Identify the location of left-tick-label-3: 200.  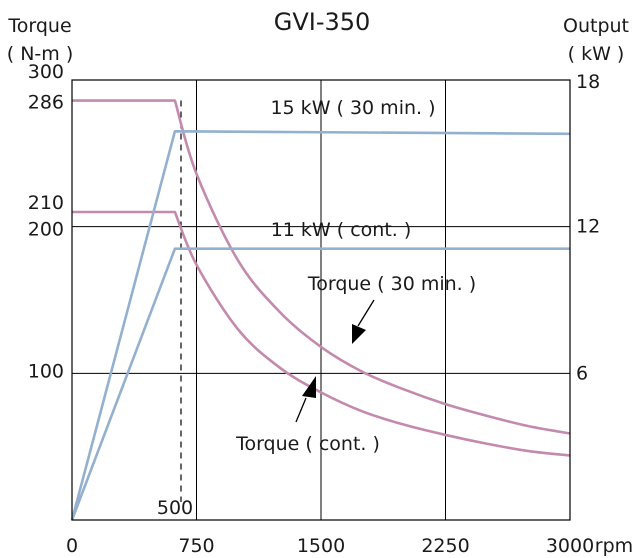
(46, 230).